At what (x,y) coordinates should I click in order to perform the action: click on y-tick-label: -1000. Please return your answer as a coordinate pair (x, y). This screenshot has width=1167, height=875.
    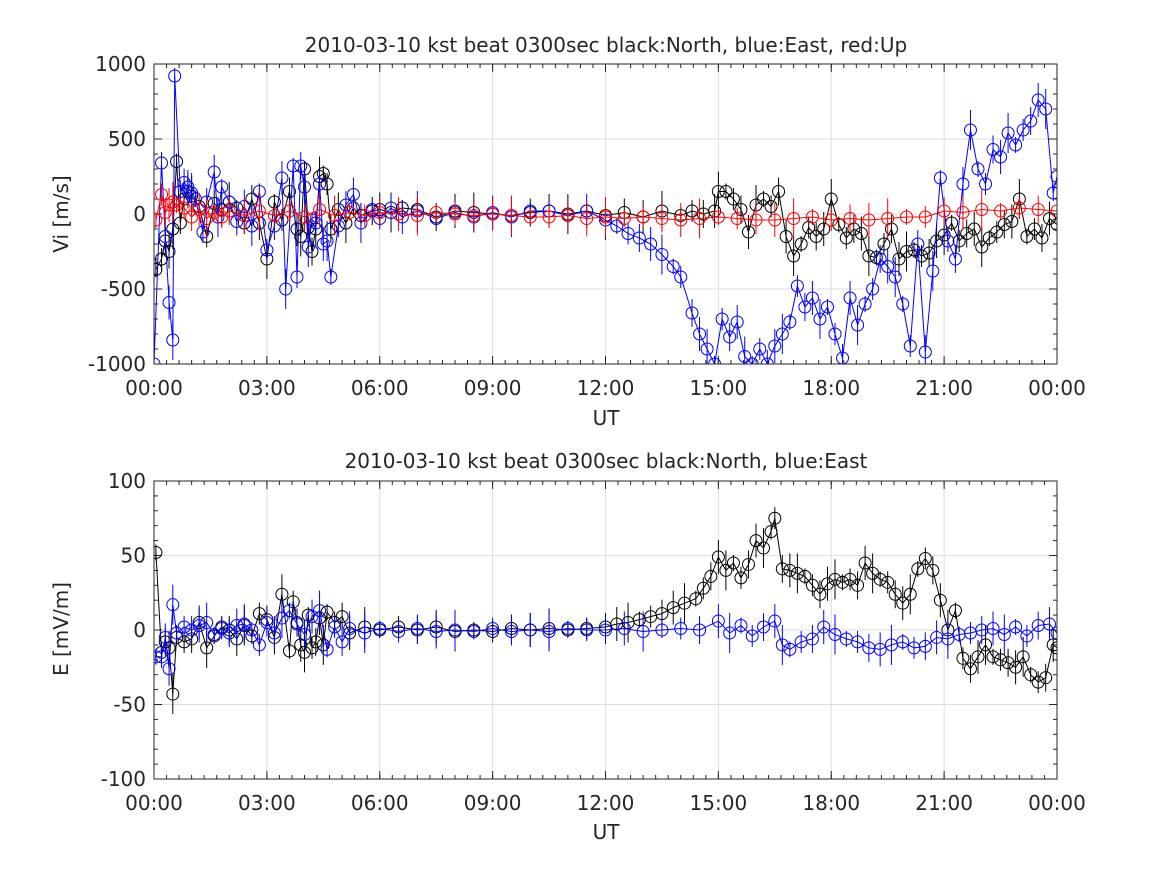
    Looking at the image, I should click on (117, 364).